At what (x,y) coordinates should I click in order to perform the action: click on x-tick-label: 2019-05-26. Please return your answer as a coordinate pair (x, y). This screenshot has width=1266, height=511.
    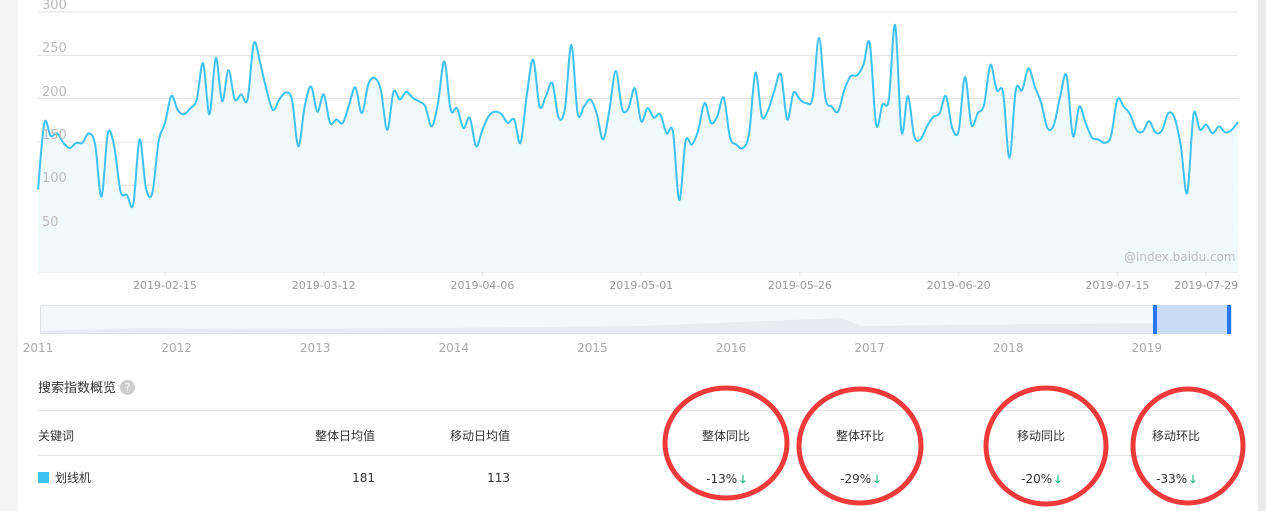
    Looking at the image, I should click on (799, 285).